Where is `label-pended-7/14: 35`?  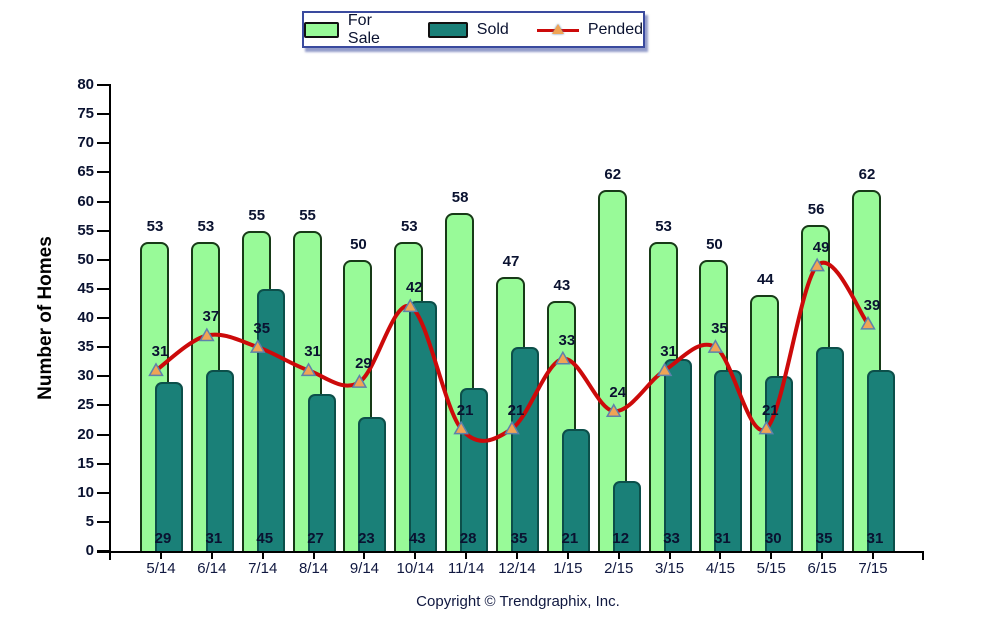 label-pended-7/14: 35 is located at coordinates (262, 329).